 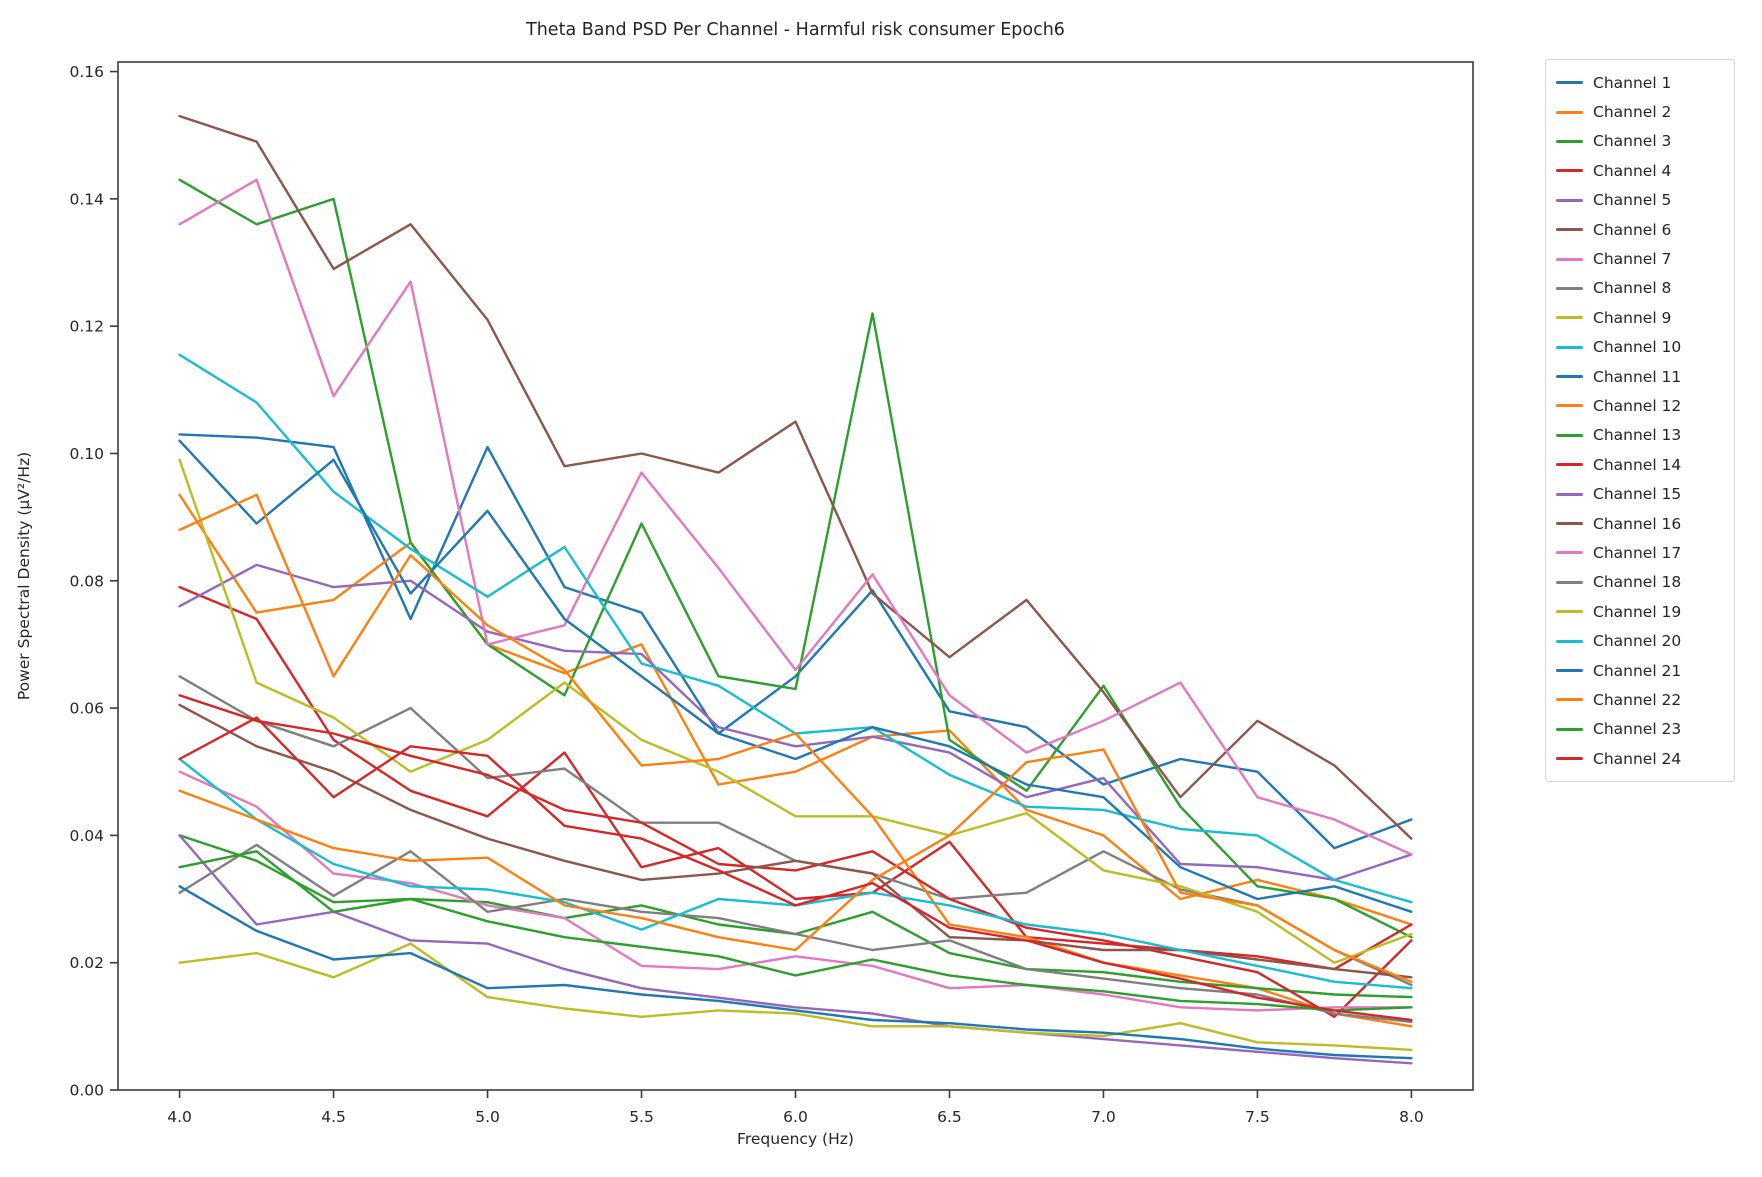 What do you see at coordinates (1632, 317) in the screenshot?
I see `legend-label: Channel 9` at bounding box center [1632, 317].